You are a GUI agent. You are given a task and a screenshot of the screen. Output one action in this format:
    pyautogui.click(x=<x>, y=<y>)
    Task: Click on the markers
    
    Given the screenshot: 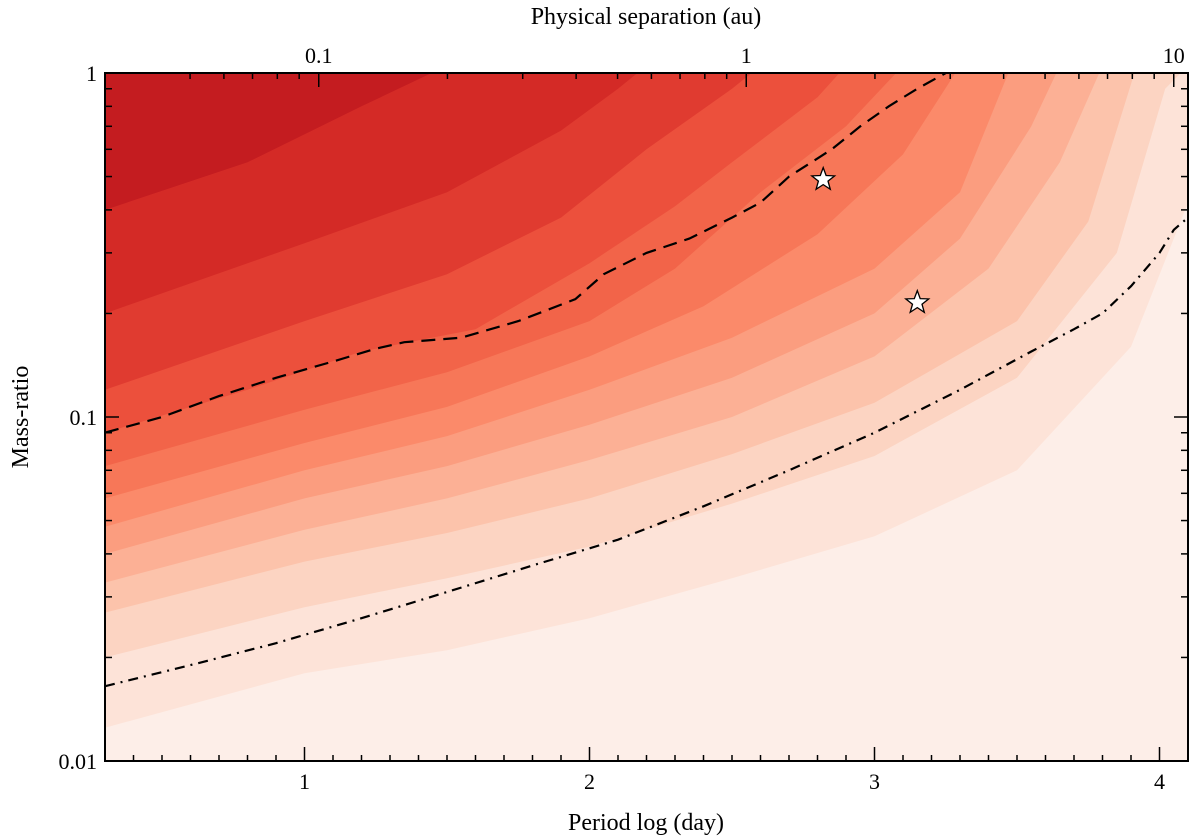 What is the action you would take?
    pyautogui.click(x=870, y=239)
    